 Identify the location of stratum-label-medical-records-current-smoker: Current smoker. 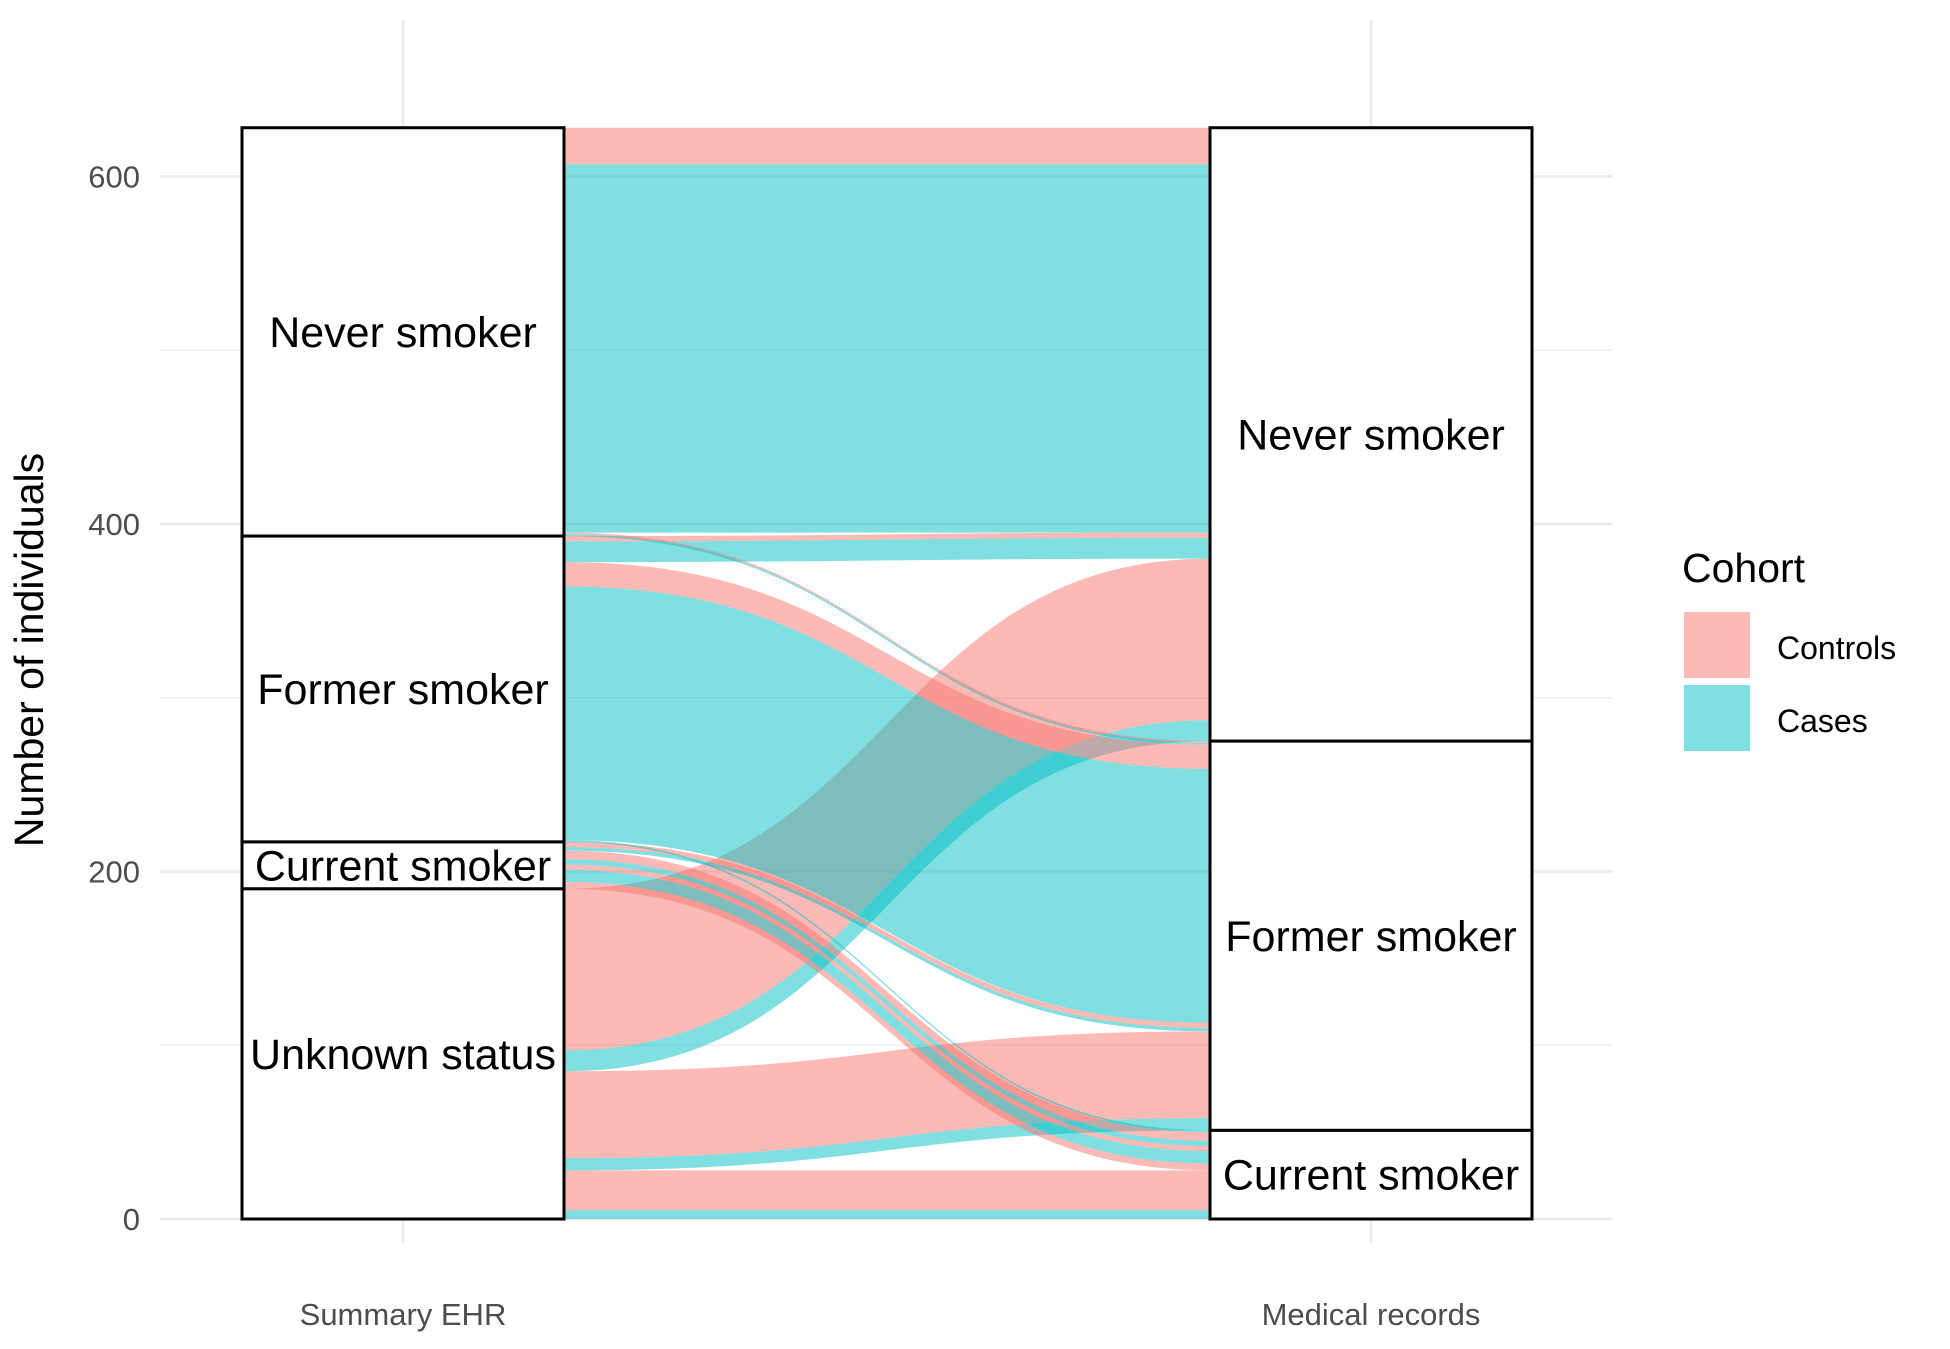
(1371, 1176).